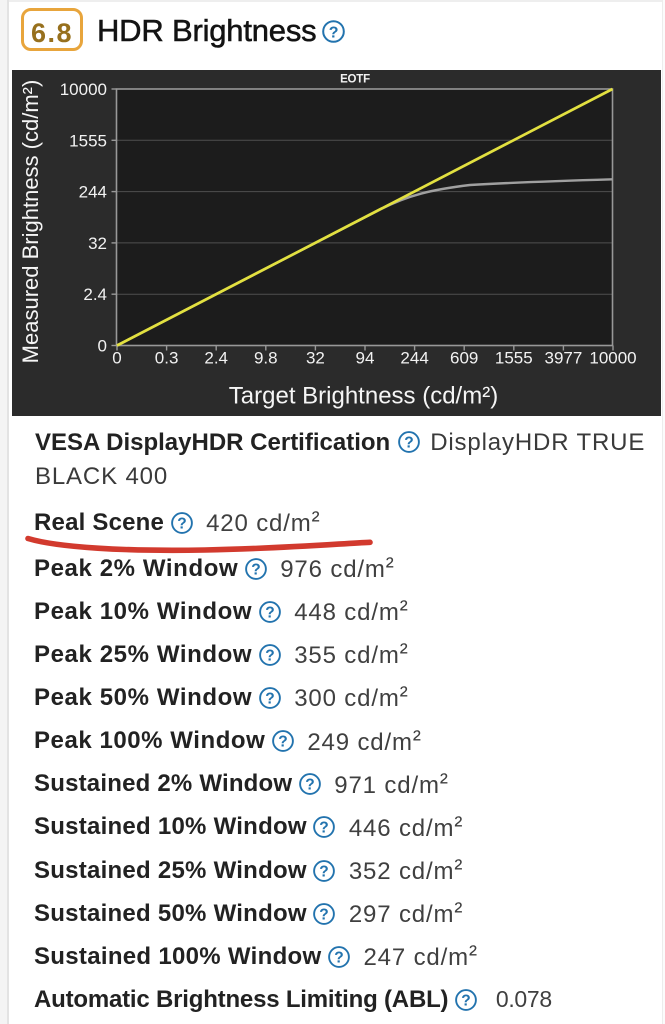  I want to click on svg-text: Measured Brightness (cd/m²), so click(30, 222).